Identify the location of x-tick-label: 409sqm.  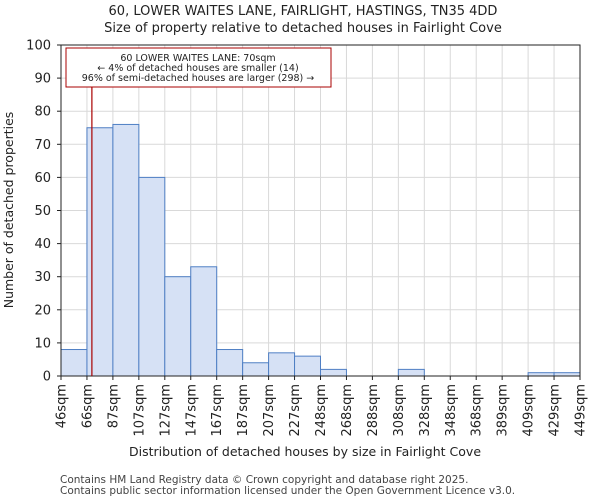
(529, 410).